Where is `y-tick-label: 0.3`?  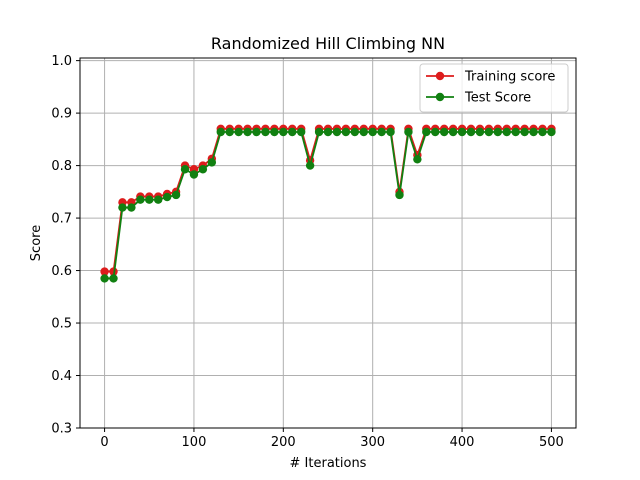
y-tick-label: 0.3 is located at coordinates (61, 429).